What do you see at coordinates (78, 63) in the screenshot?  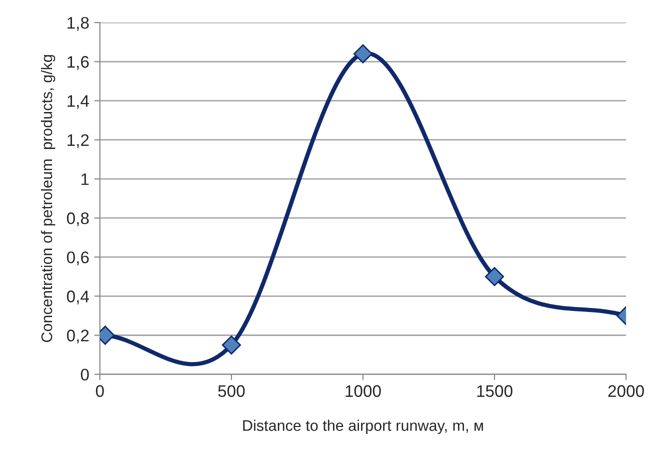 I see `y-tick-label: 1,6` at bounding box center [78, 63].